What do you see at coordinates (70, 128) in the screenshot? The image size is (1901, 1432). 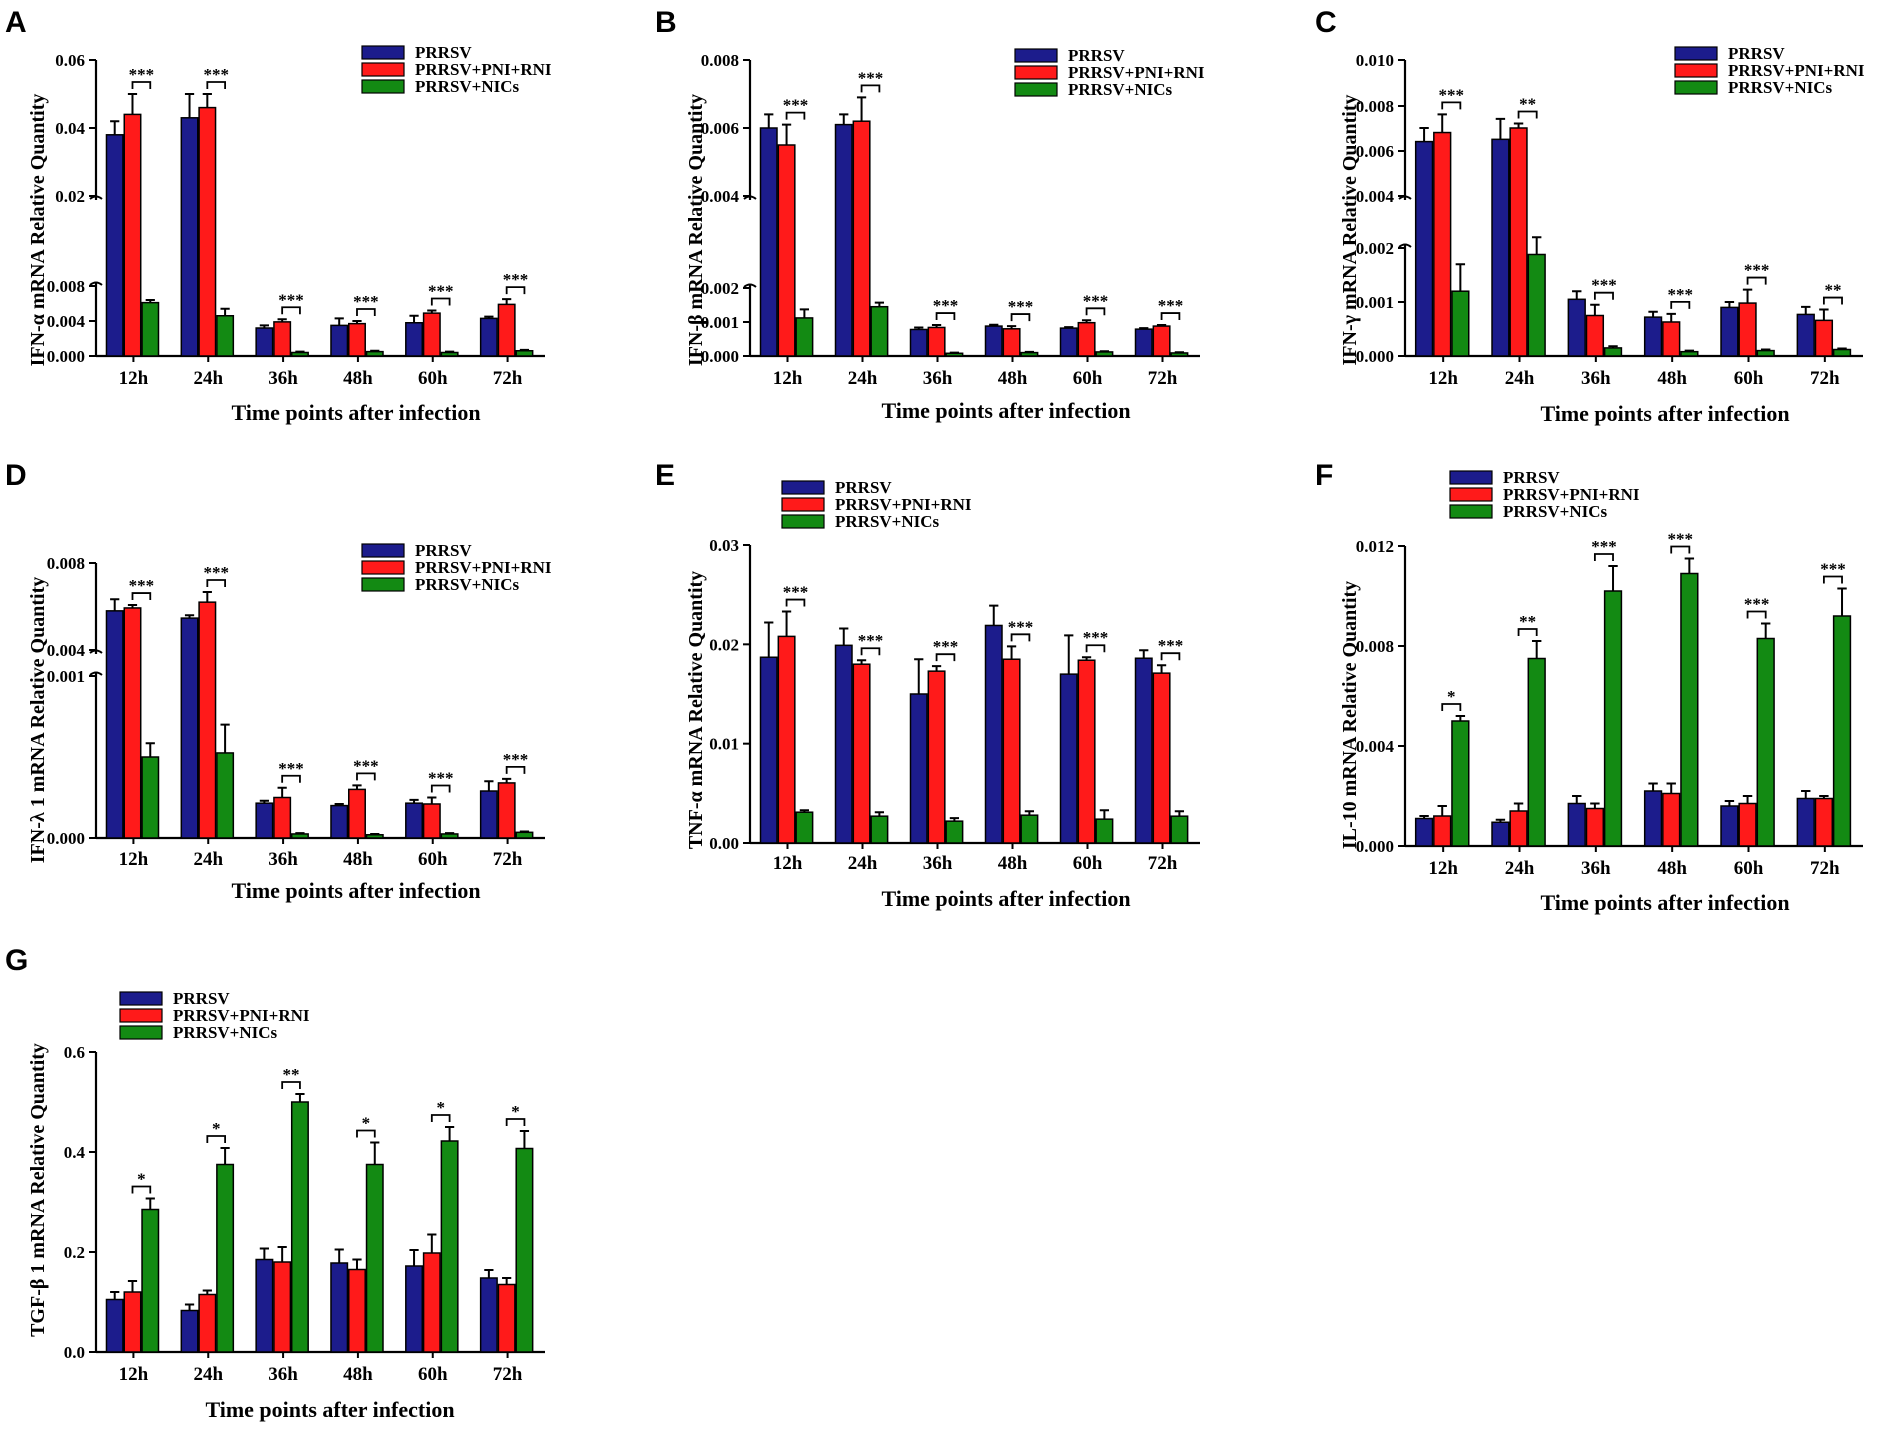 I see `y-tick-label: 0.04` at bounding box center [70, 128].